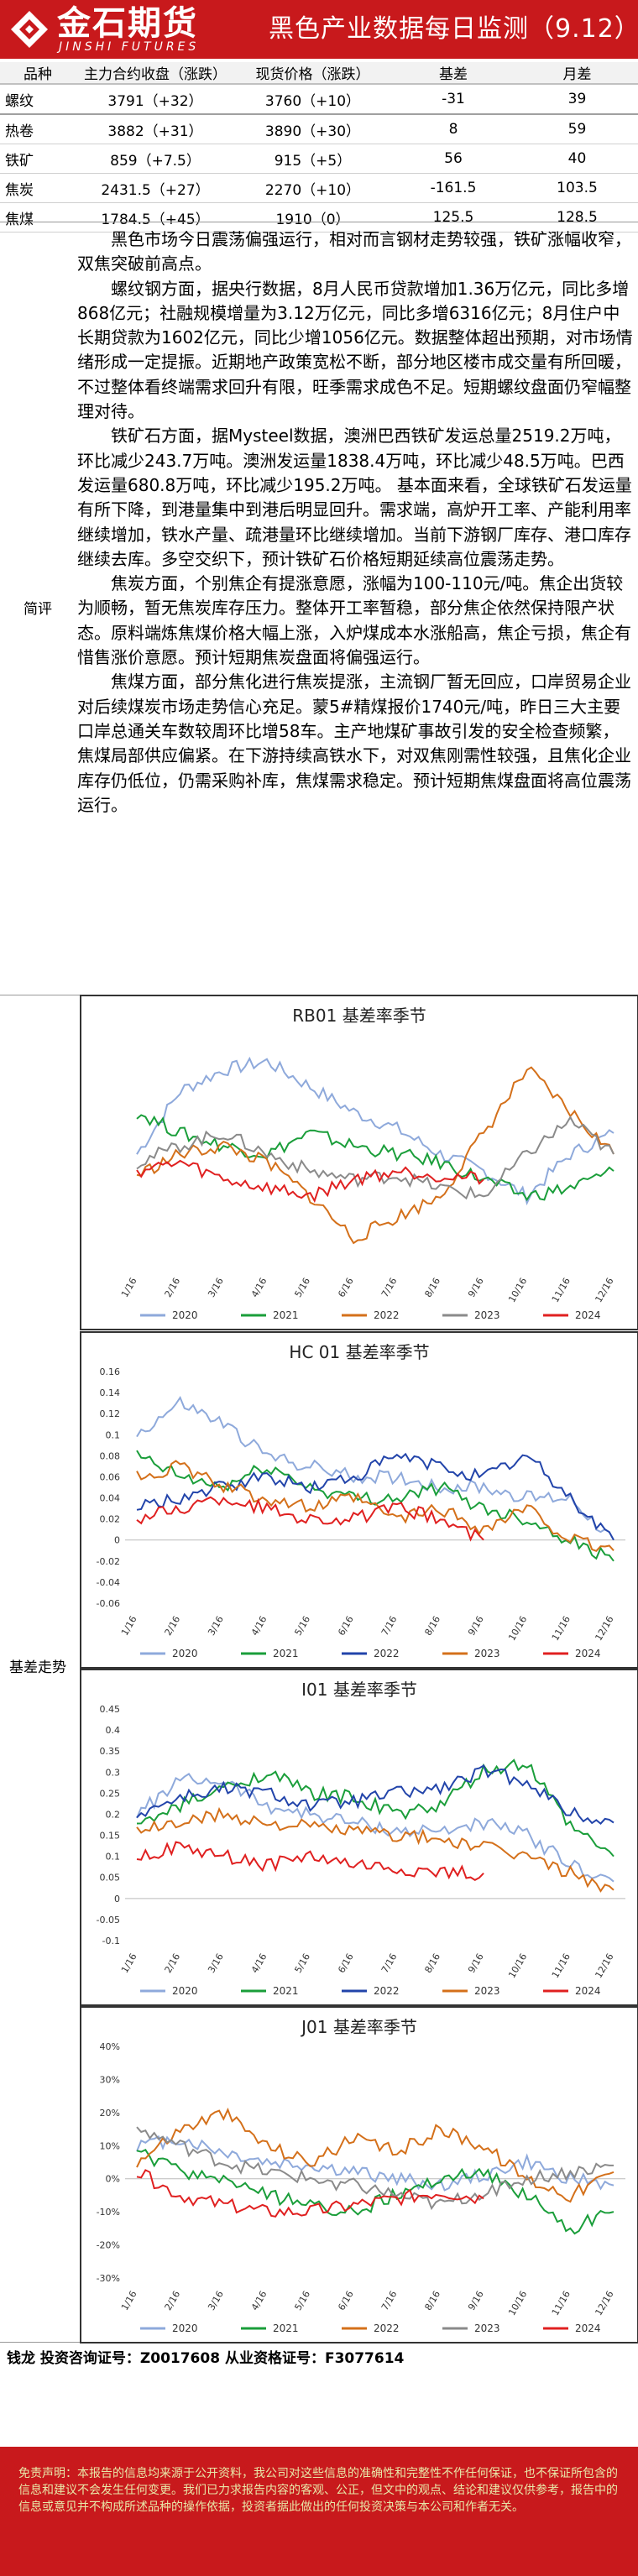 This screenshot has width=638, height=2576. I want to click on table-row: 螺纹 3791（+32） 3760（+10） -31 39, so click(319, 99).